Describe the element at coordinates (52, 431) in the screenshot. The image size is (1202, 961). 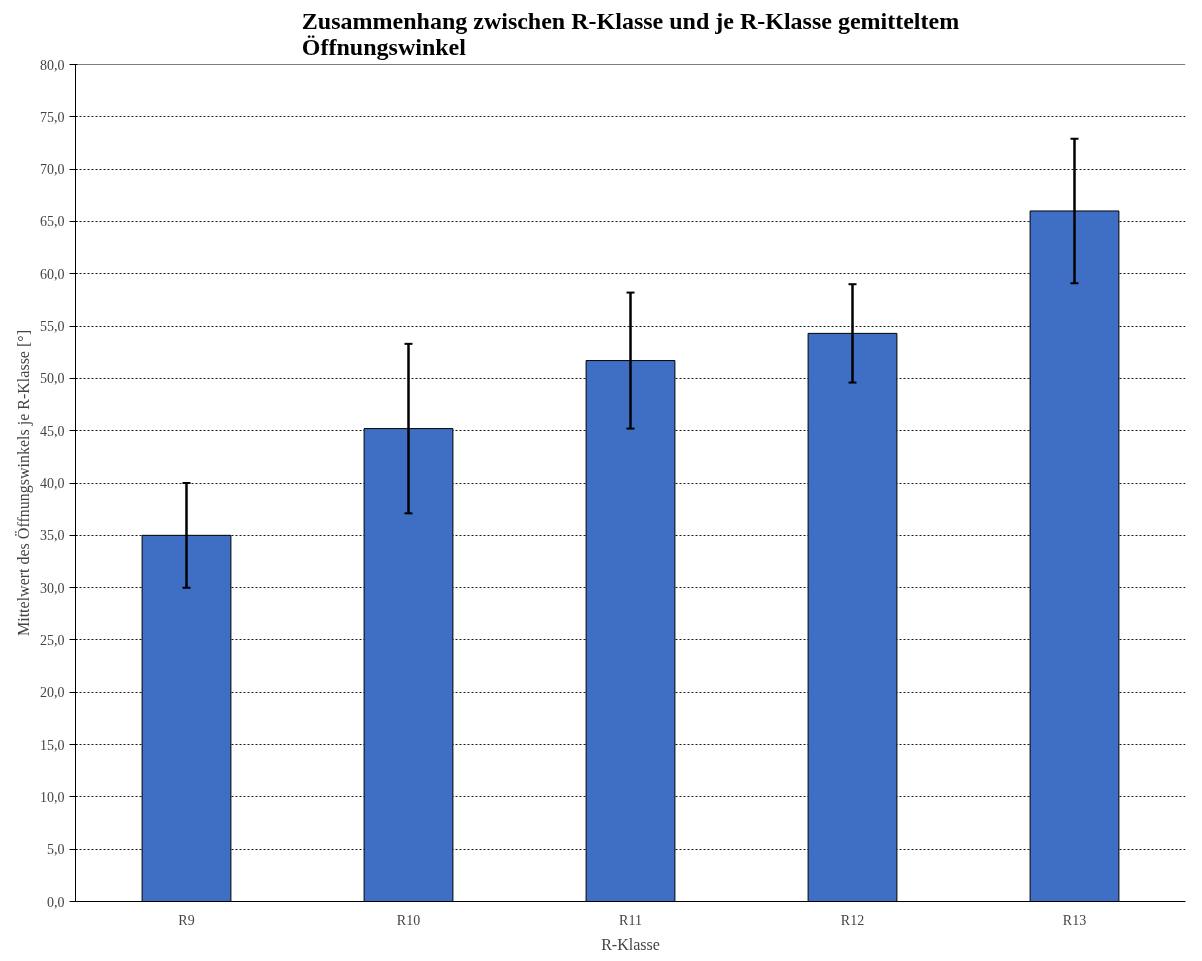
I see `y-tick-label: 45,0` at that location.